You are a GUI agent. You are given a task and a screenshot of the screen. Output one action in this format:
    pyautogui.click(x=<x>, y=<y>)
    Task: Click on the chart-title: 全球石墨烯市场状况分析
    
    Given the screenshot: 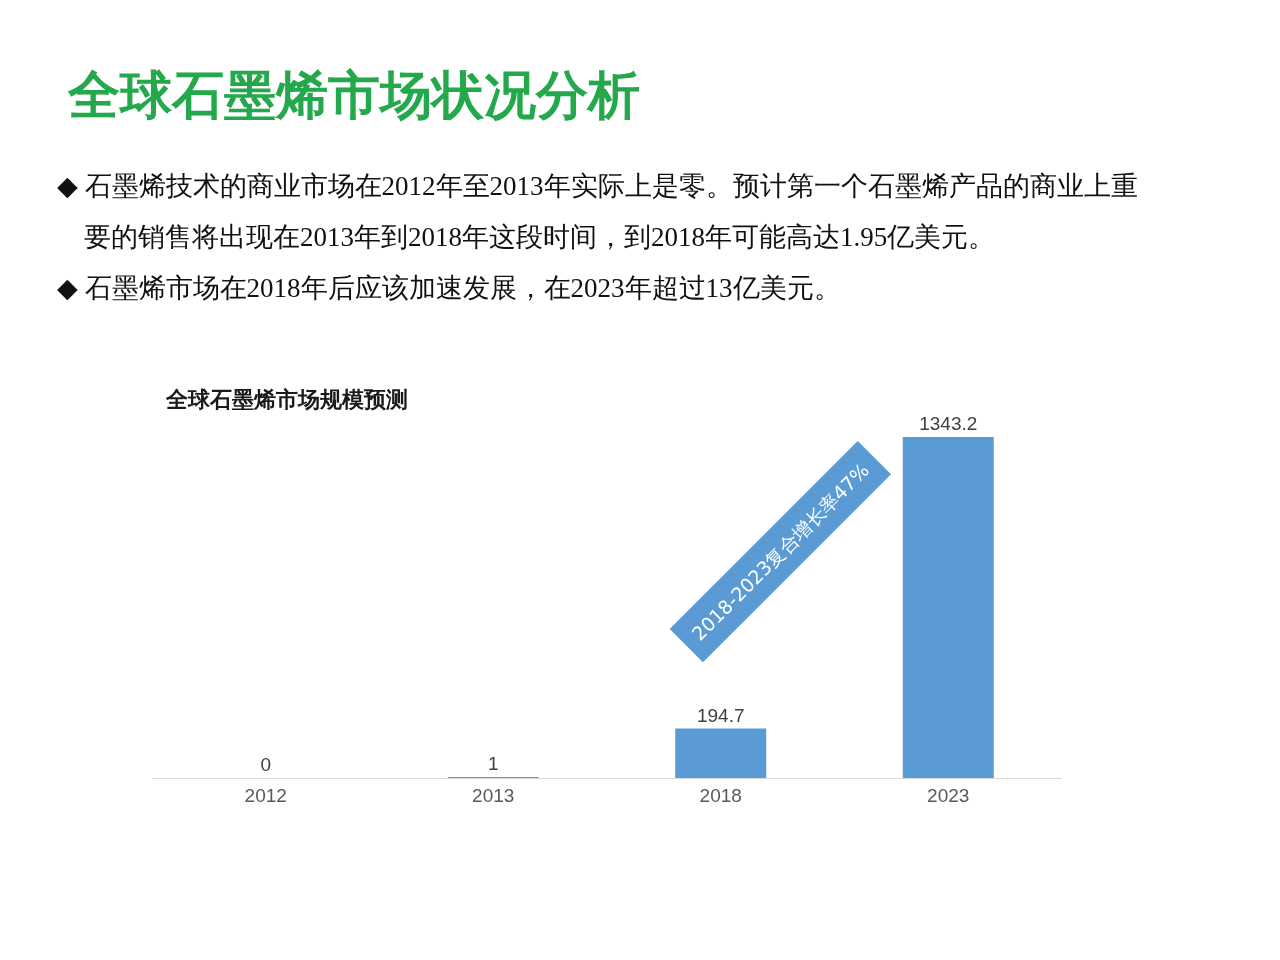 What is the action you would take?
    pyautogui.click(x=353, y=95)
    